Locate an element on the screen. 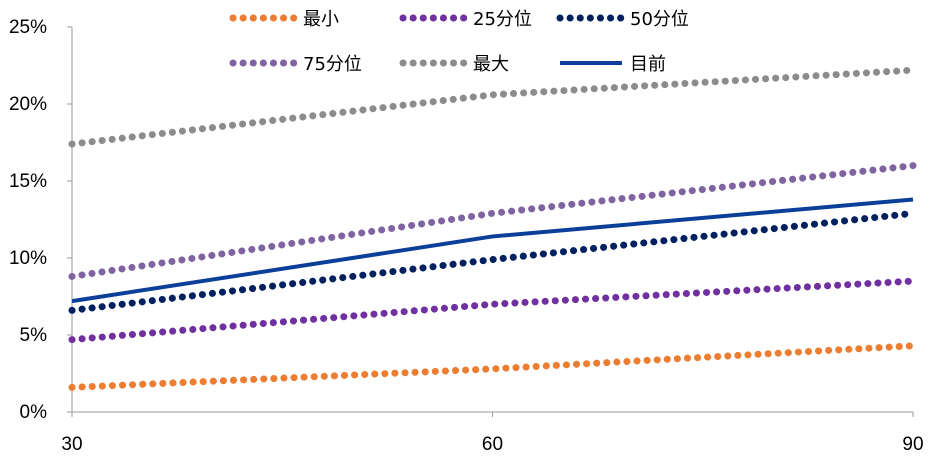  legend-label-5: 目前 is located at coordinates (648, 64).